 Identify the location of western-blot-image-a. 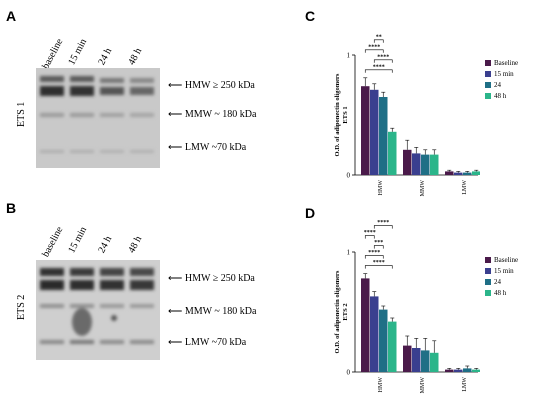
(98, 118).